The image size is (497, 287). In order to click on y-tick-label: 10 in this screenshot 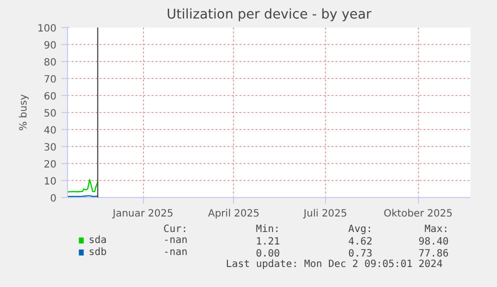, I will do `click(50, 182)`.